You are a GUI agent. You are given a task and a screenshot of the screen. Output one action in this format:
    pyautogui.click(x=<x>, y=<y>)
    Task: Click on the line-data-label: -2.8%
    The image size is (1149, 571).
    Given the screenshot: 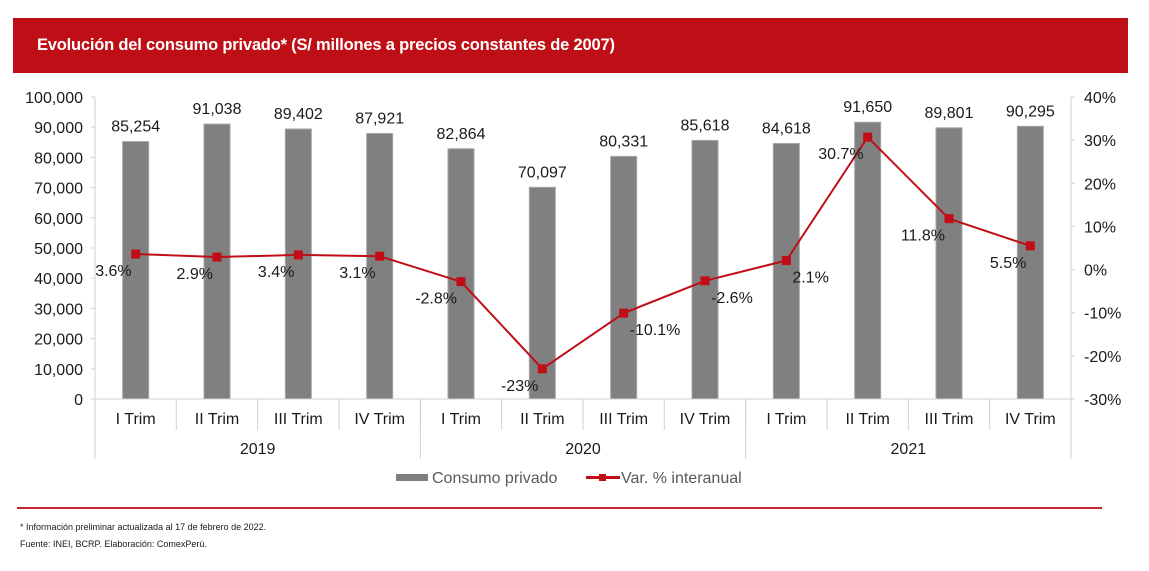 What is the action you would take?
    pyautogui.click(x=436, y=299)
    